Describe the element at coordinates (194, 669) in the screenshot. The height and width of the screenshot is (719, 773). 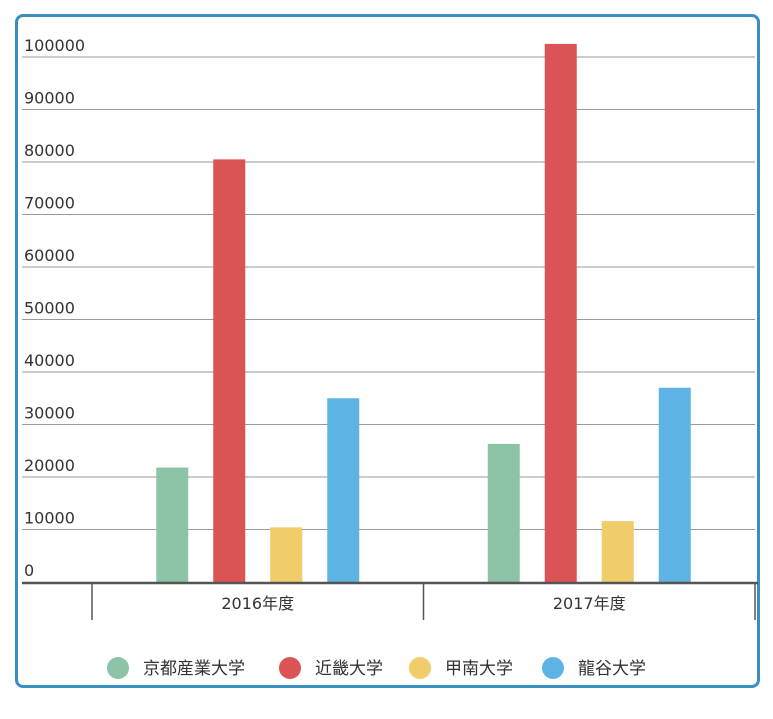
I see `legend-label: 京都産業大学` at that location.